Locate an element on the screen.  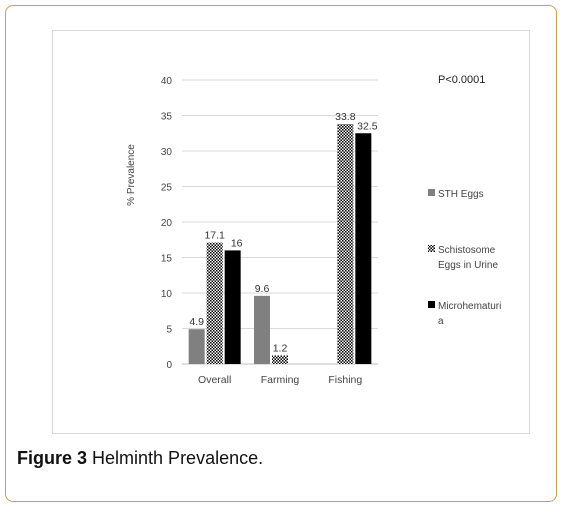
x-tick-label: Overall is located at coordinates (214, 380).